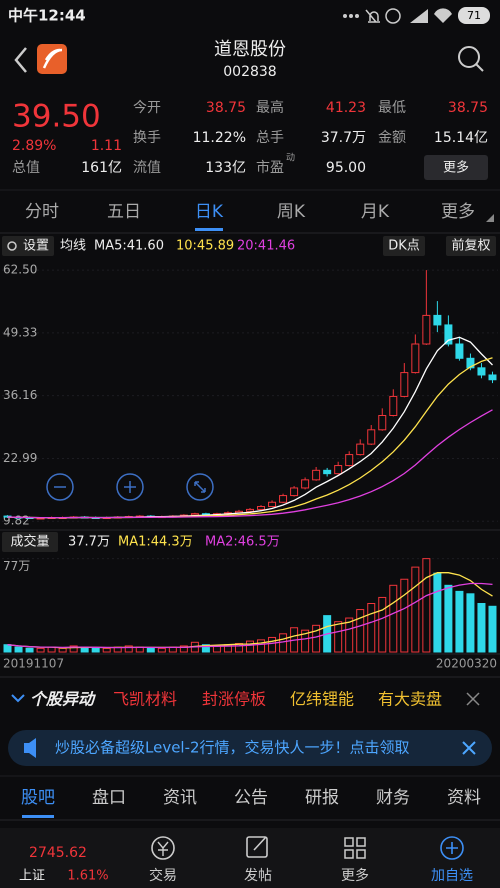 This screenshot has width=500, height=888. I want to click on volume-button, so click(30, 542).